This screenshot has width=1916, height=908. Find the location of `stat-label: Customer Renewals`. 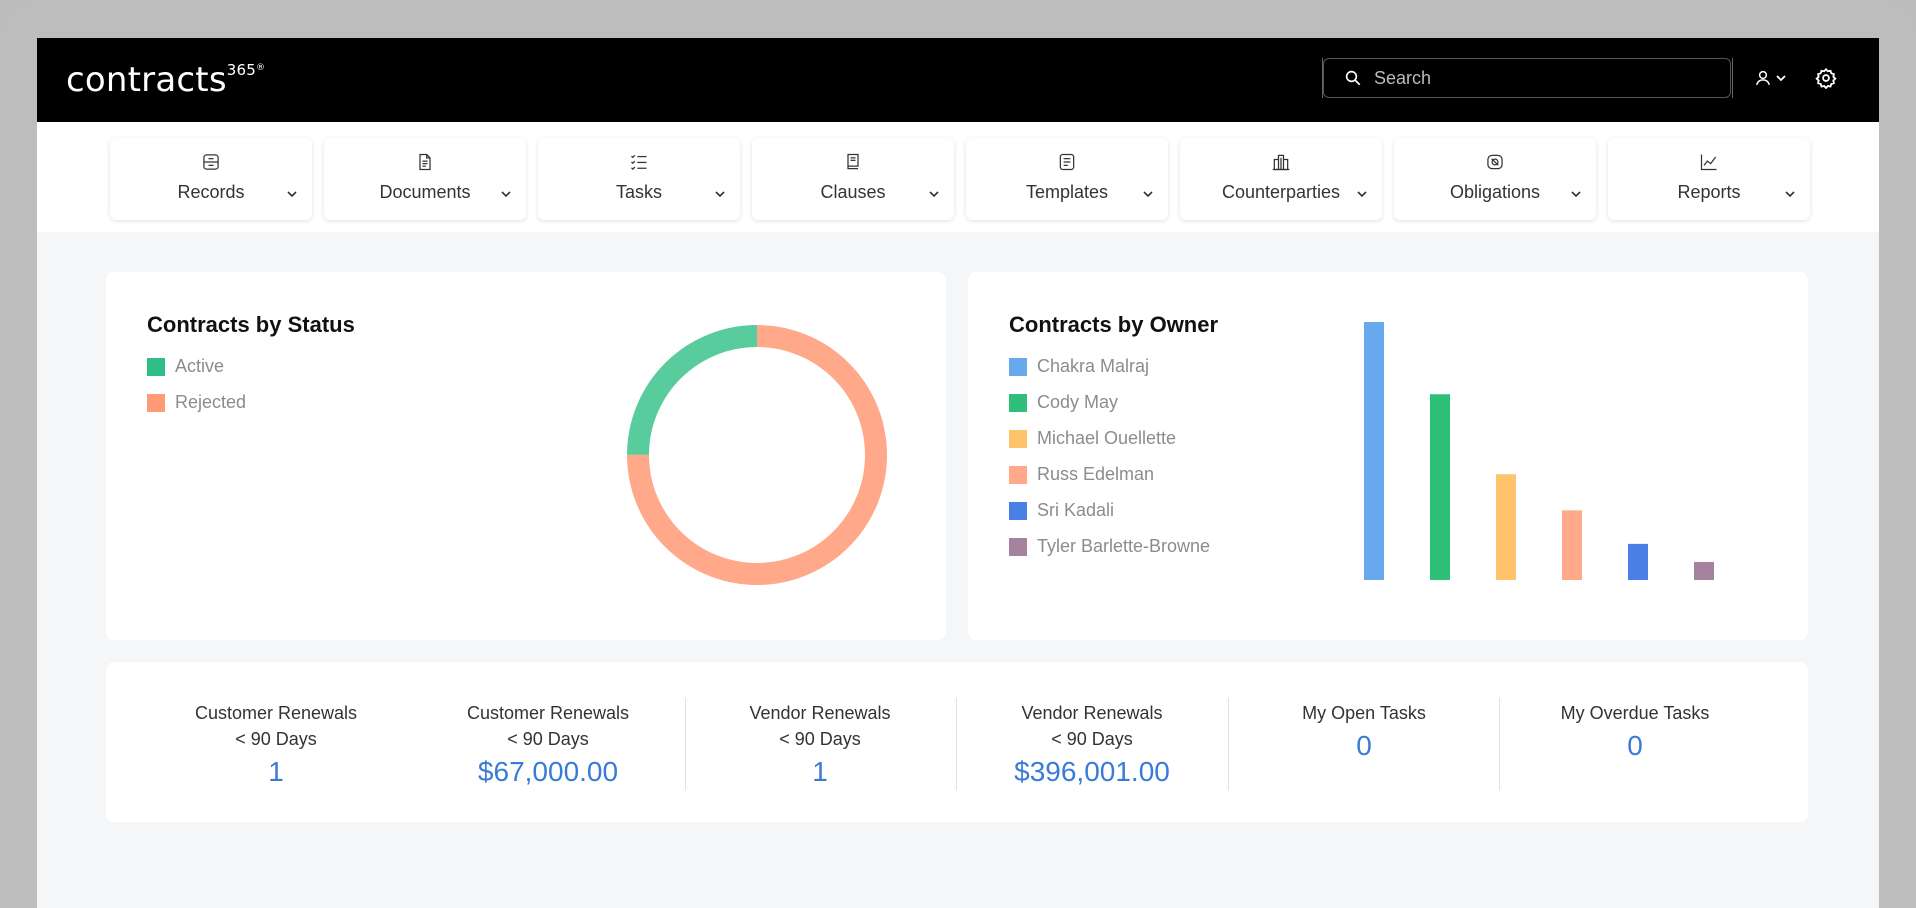

stat-label: Customer Renewals is located at coordinates (548, 713).